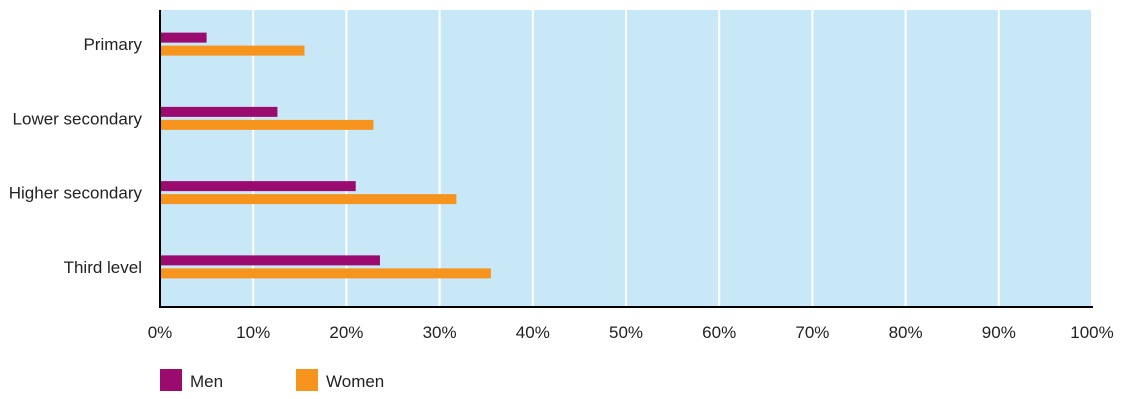  What do you see at coordinates (440, 332) in the screenshot?
I see `x-tick-label: 30%` at bounding box center [440, 332].